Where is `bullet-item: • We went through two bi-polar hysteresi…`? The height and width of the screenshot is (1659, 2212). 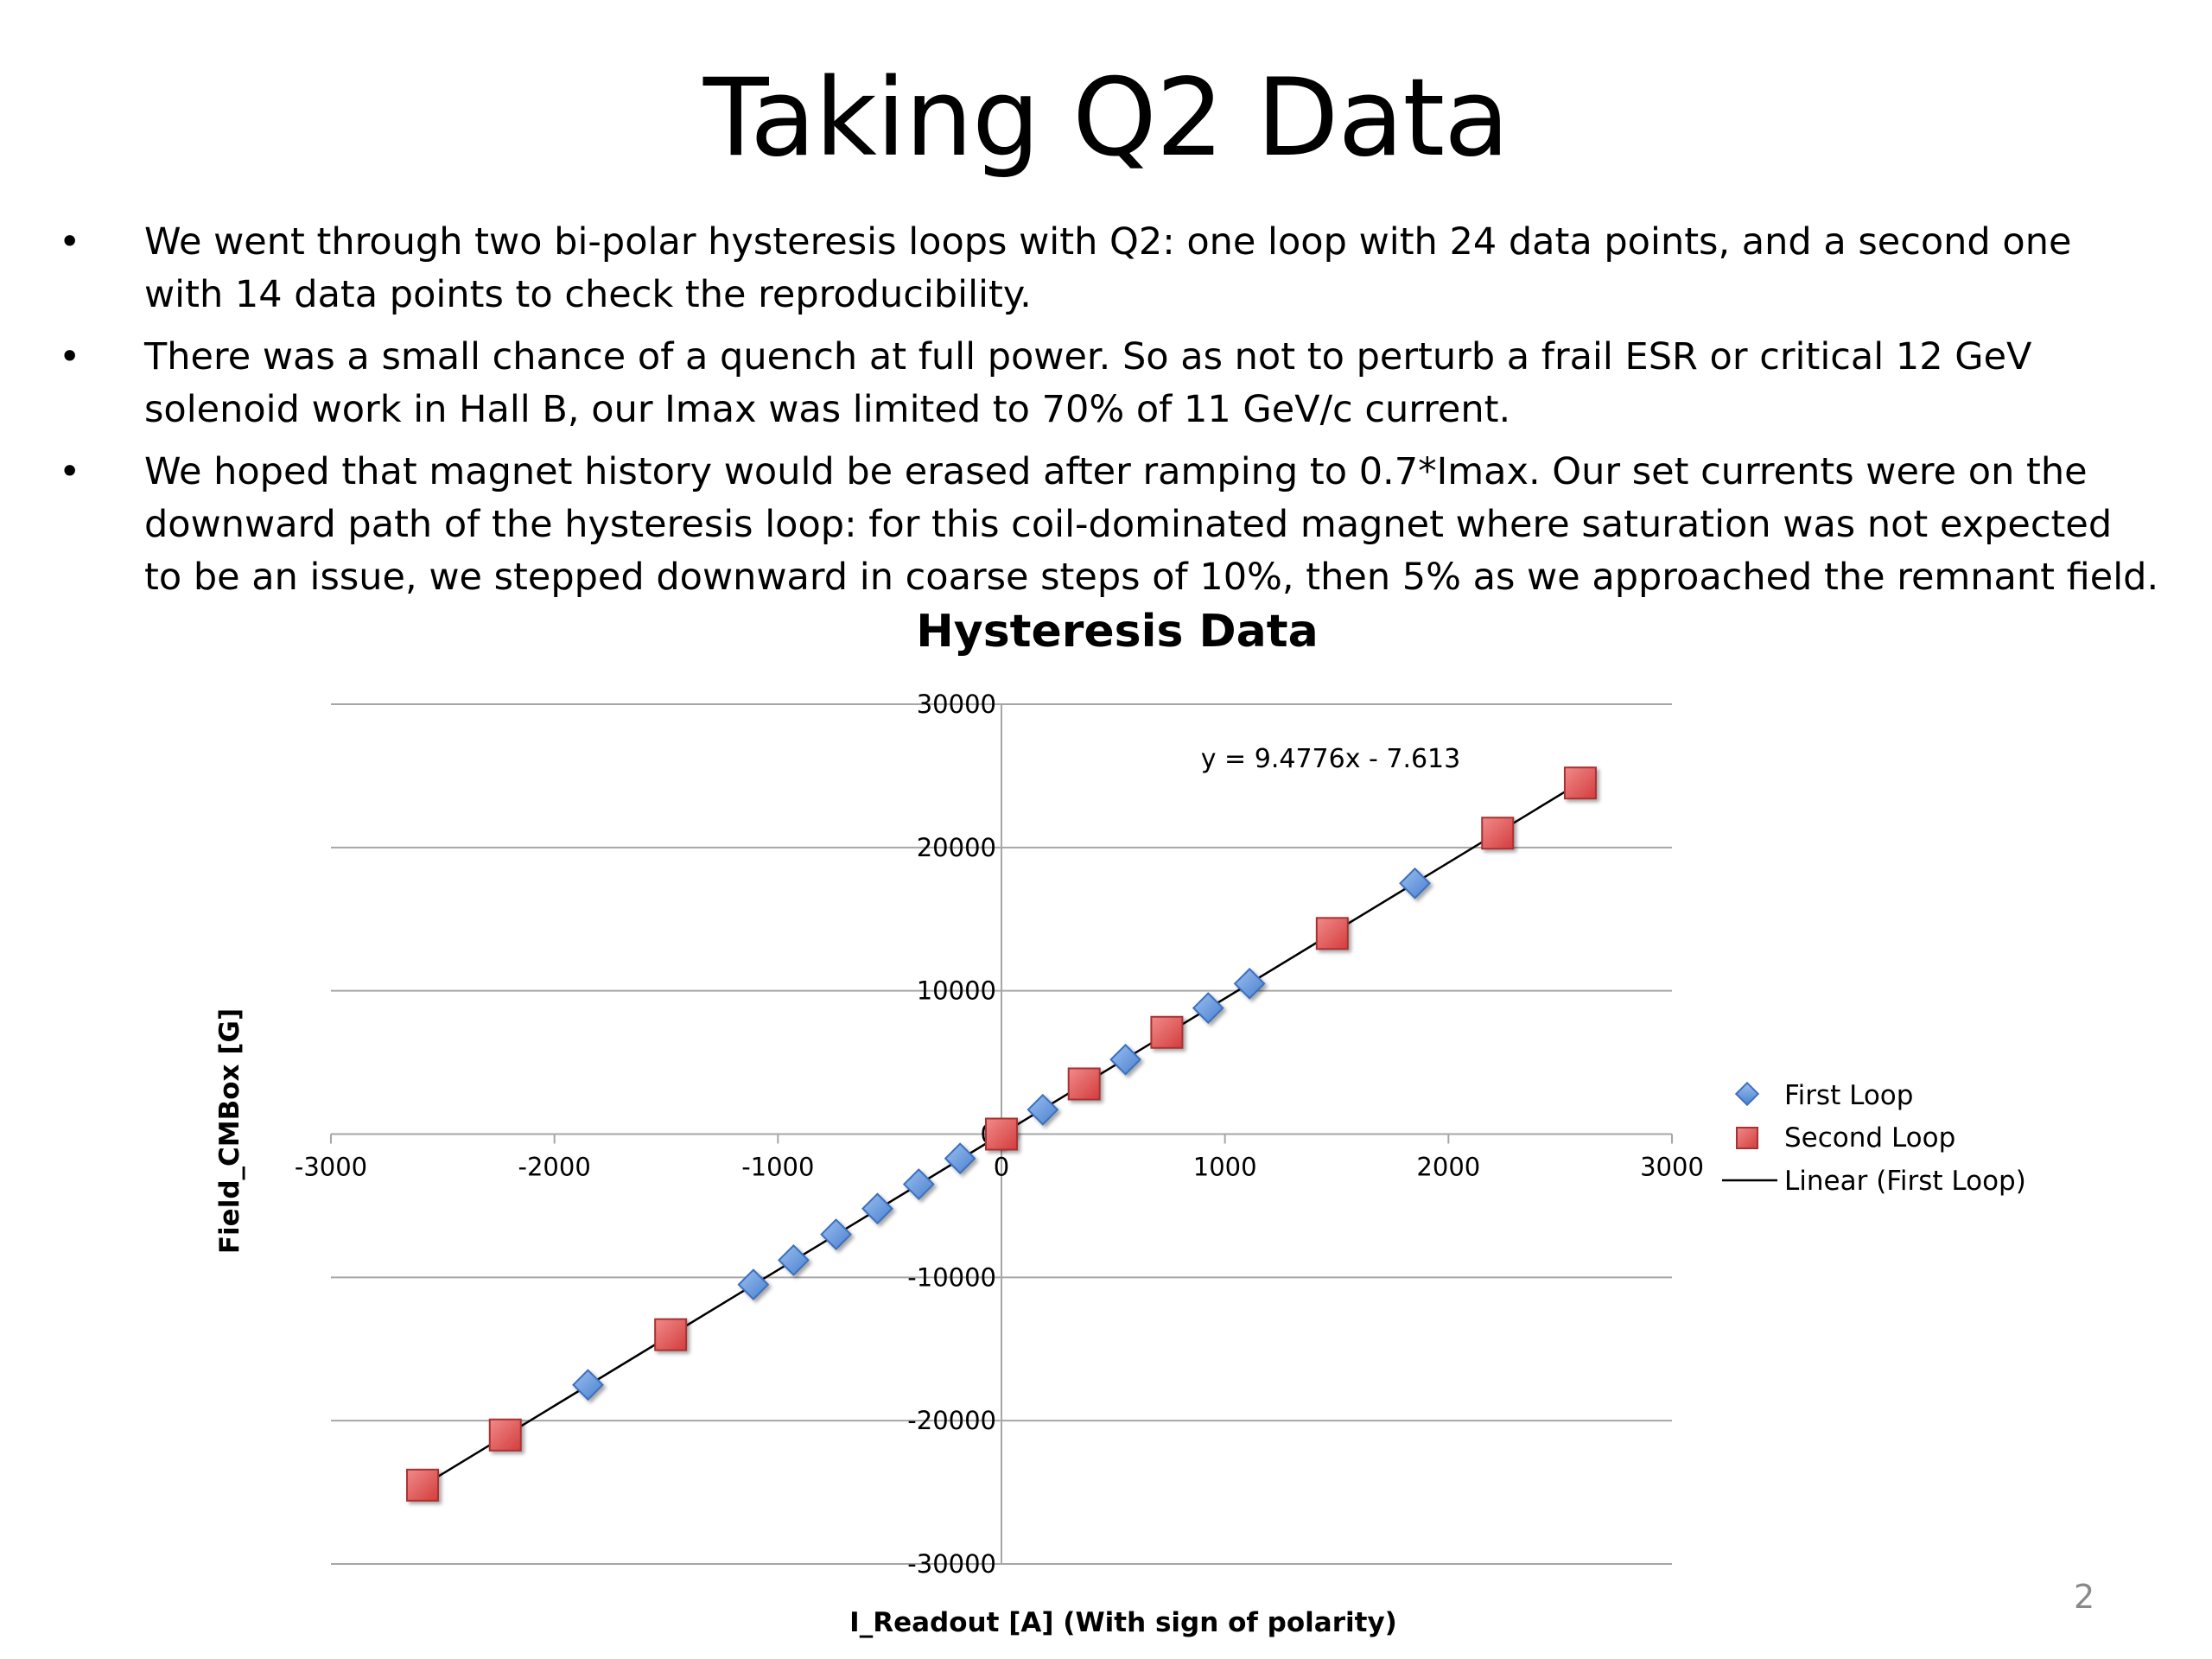
bullet-item: • We went through two bi-polar hysteresi… is located at coordinates (1106, 268).